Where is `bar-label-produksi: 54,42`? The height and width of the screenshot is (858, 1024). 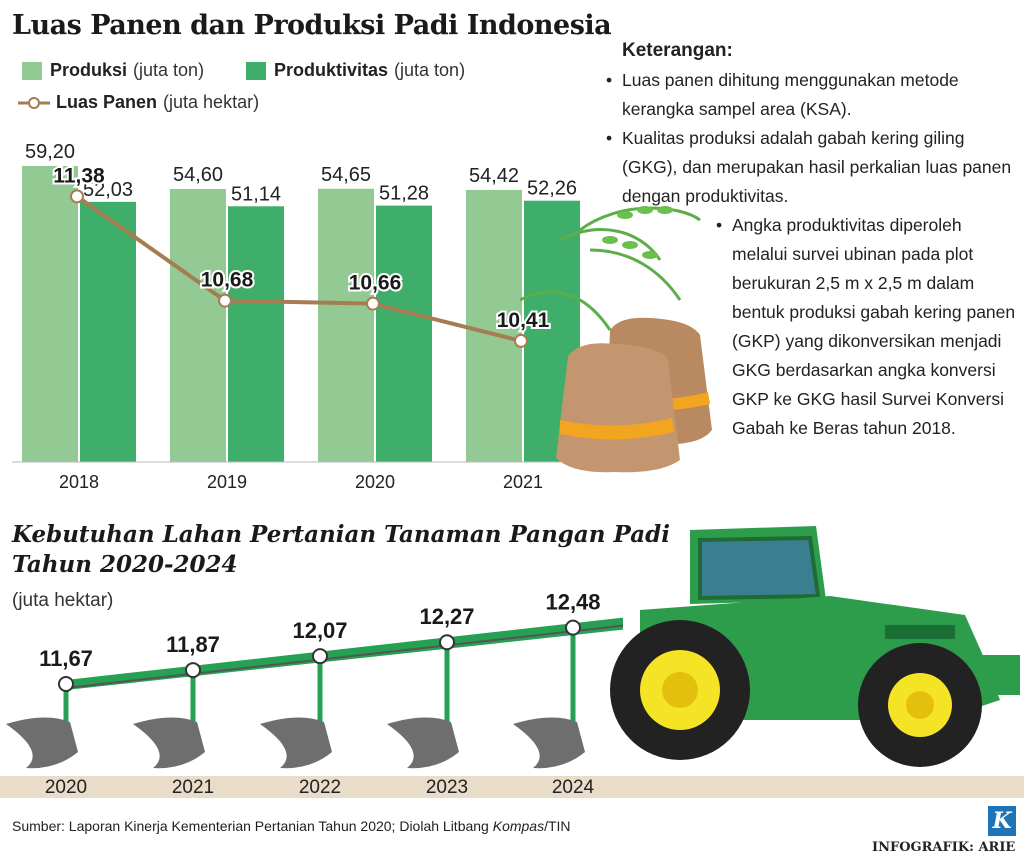 bar-label-produksi: 54,42 is located at coordinates (494, 176).